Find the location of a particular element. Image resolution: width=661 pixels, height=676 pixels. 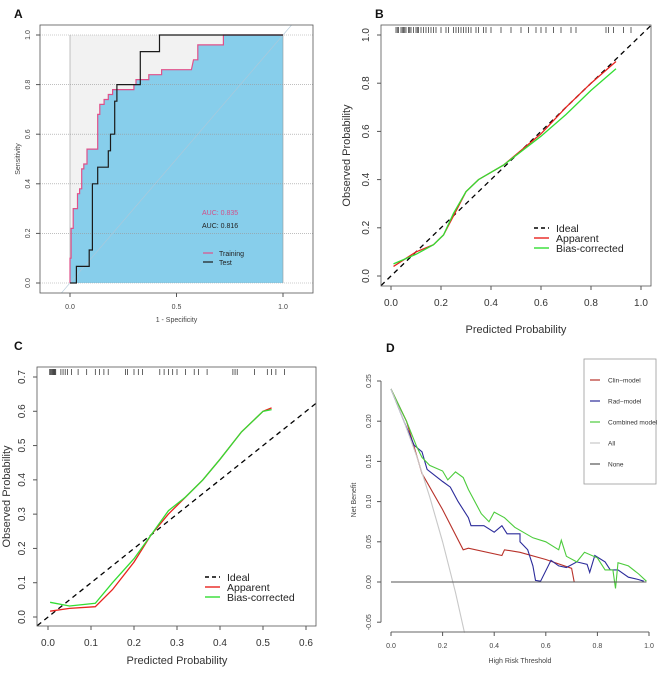

y-tick-label: 0.25 is located at coordinates (369, 381).